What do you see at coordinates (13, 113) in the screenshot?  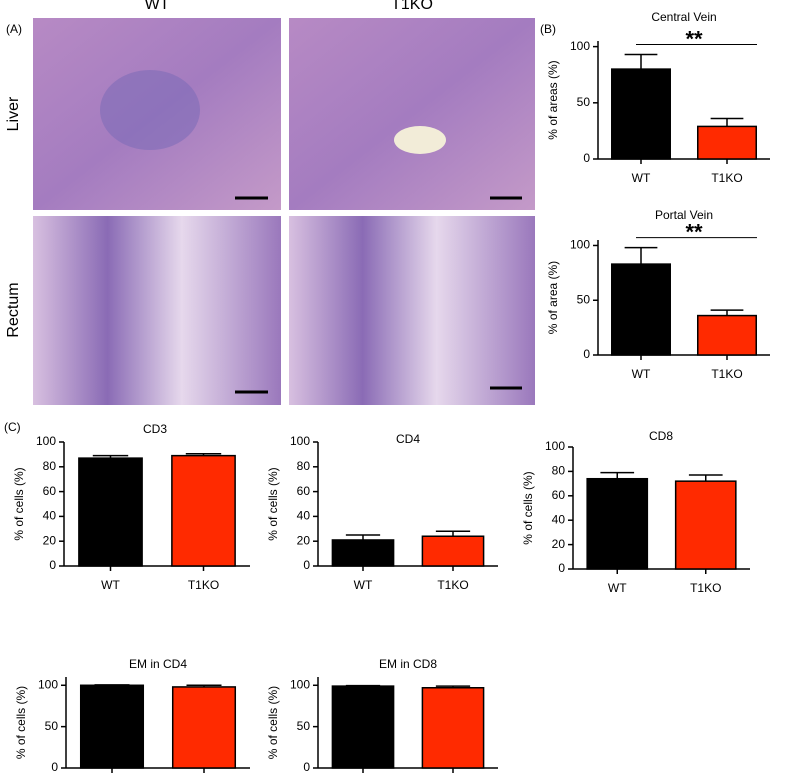 I see `row-label: Liver` at bounding box center [13, 113].